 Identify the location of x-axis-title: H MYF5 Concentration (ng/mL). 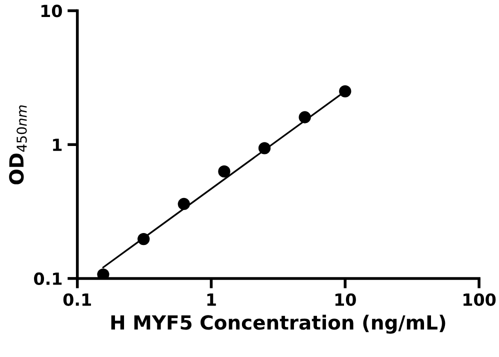
(278, 324).